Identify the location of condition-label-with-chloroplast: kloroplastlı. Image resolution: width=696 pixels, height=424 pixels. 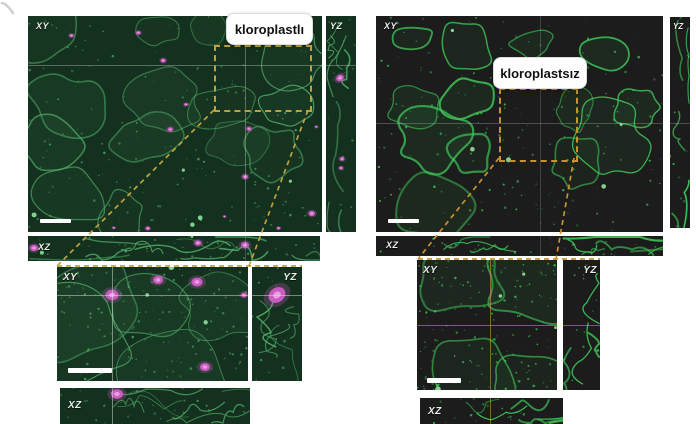
(269, 29).